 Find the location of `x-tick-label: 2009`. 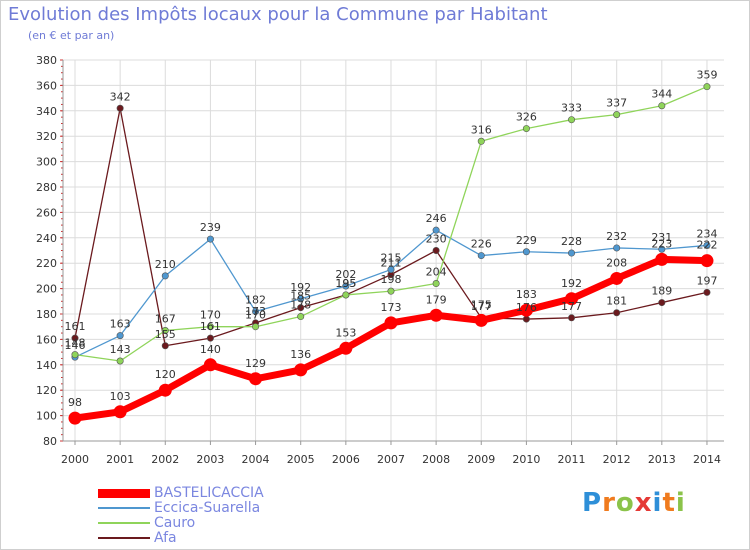

x-tick-label: 2009 is located at coordinates (481, 459).